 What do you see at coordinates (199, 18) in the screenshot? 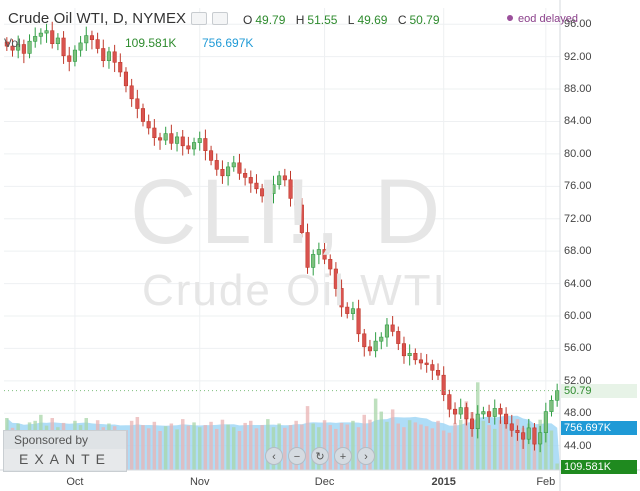
I see `legend-settings-icon` at bounding box center [199, 18].